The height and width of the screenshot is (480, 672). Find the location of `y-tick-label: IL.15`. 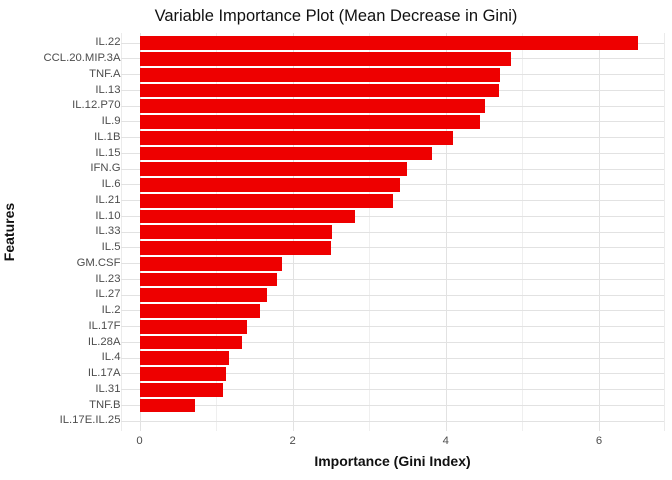

y-tick-label: IL.15 is located at coordinates (108, 152).